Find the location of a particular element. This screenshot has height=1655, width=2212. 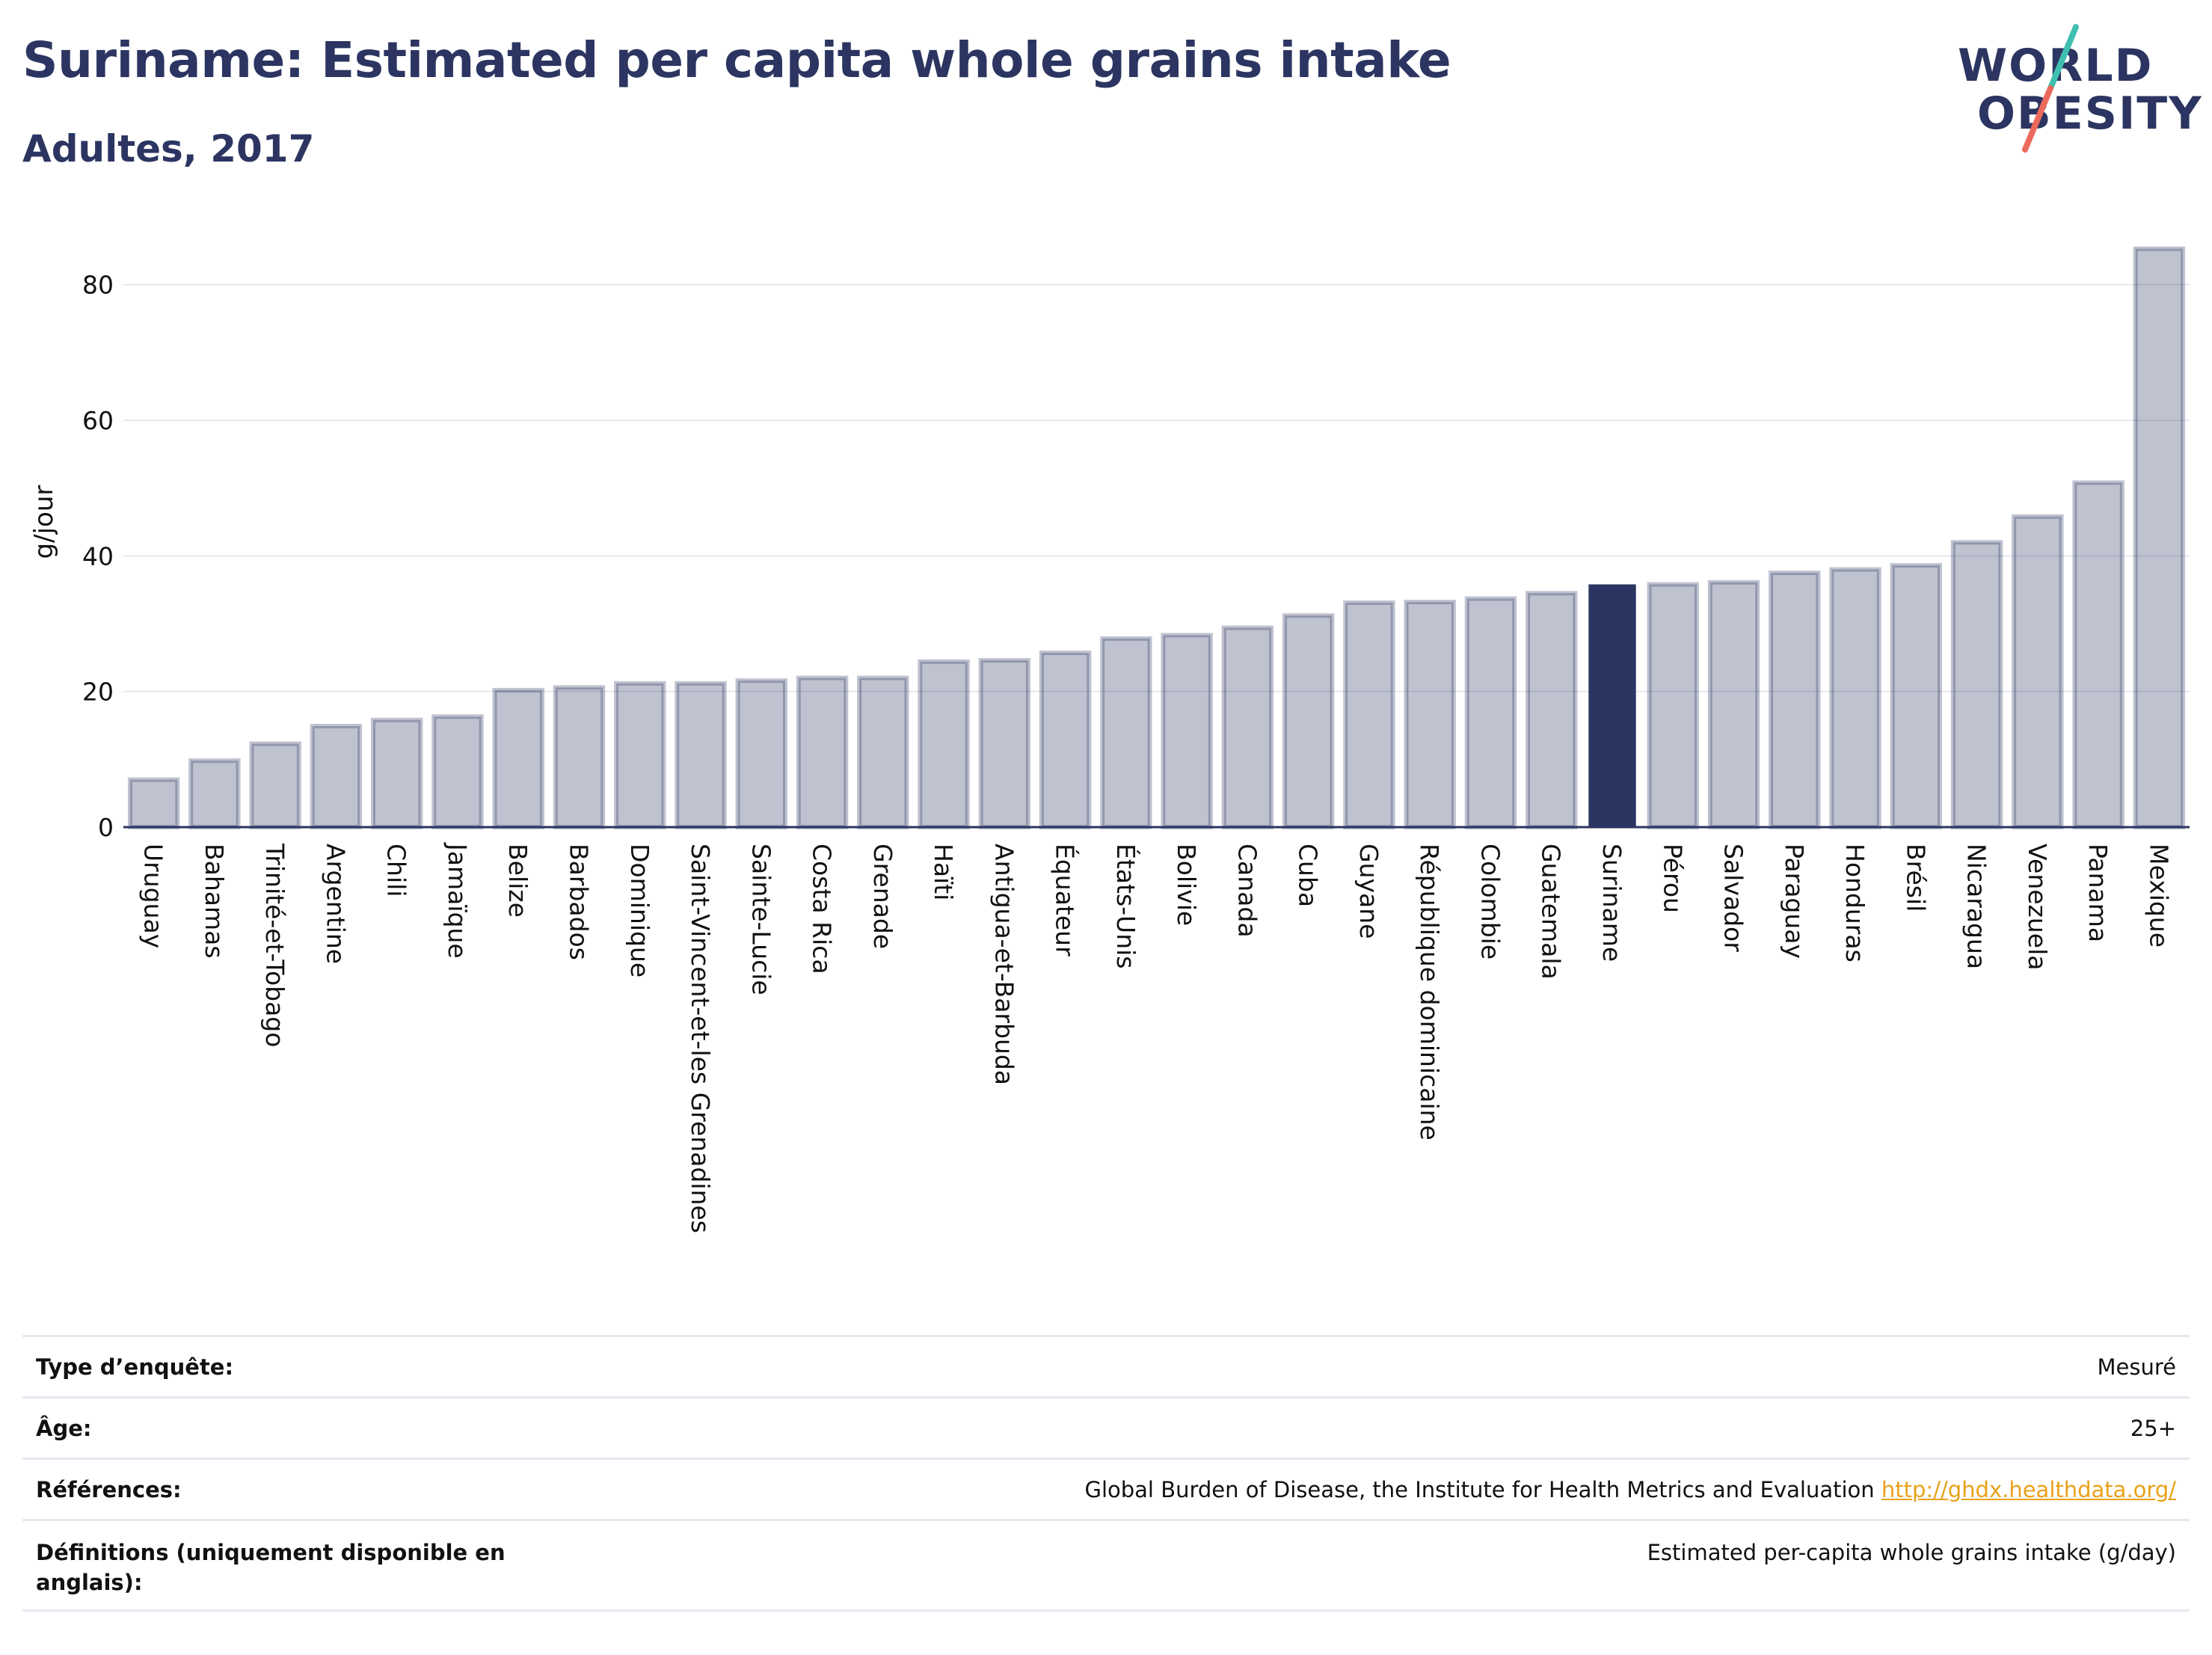

bar-br-sil is located at coordinates (1917, 696).